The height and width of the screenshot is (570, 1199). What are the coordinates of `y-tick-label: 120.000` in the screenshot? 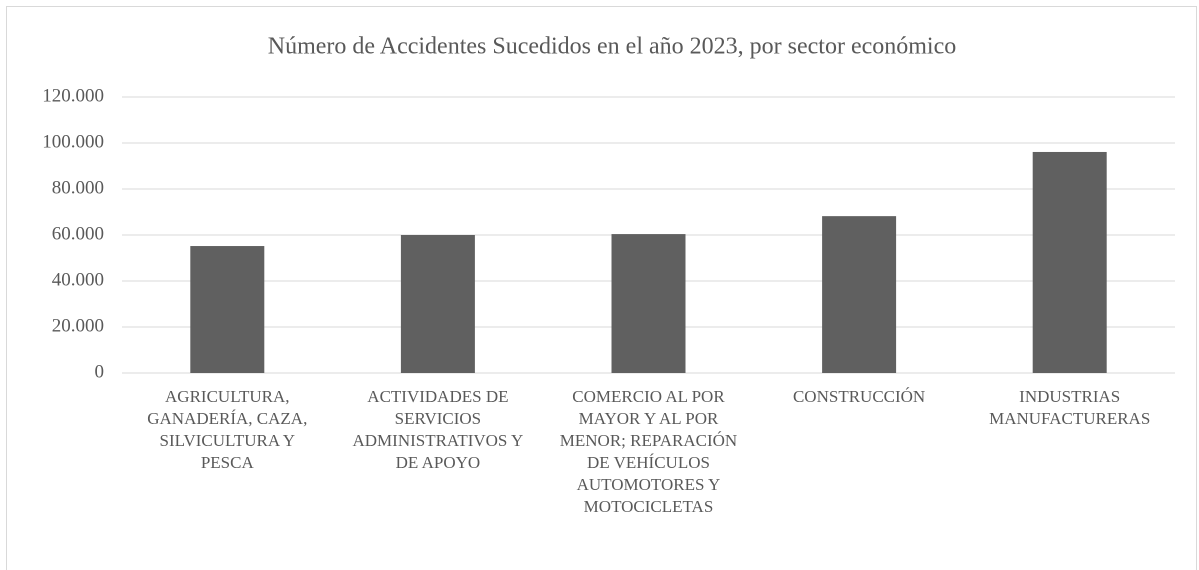 It's located at (73, 95).